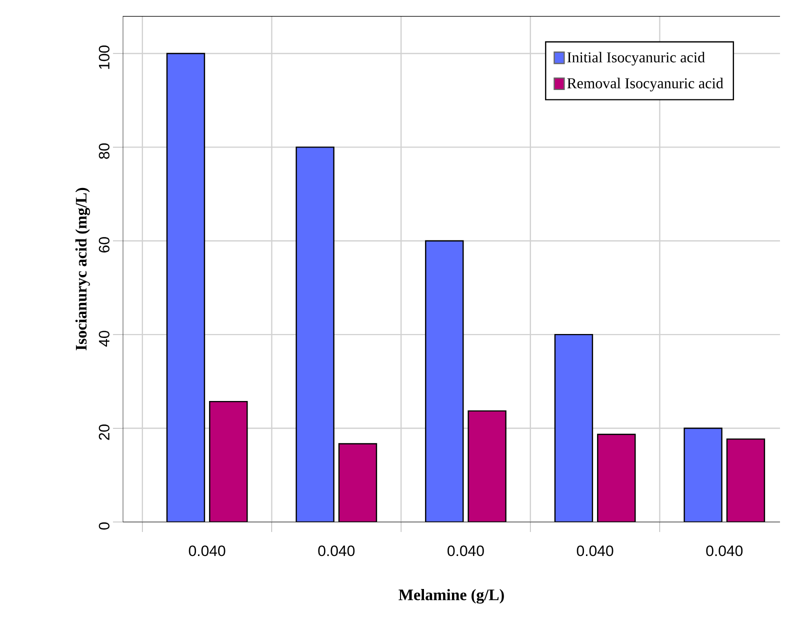  I want to click on legend-label: Removal Isocyanuric acid, so click(645, 85).